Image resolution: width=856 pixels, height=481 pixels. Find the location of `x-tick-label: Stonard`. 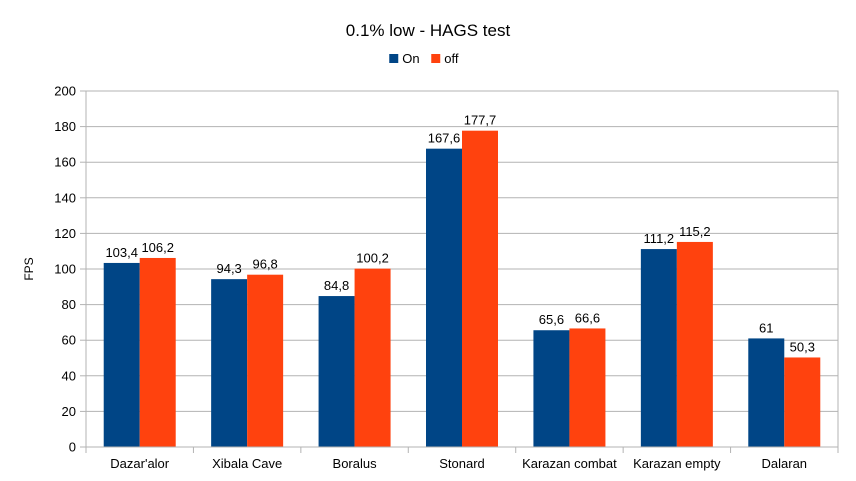

x-tick-label: Stonard is located at coordinates (462, 463).